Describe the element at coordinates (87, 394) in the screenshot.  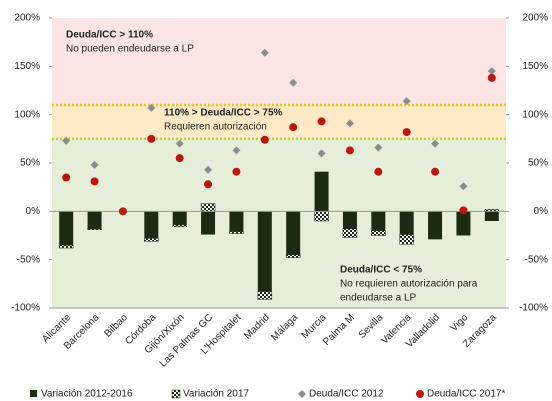
I see `legend-label: Variación 2012-2016` at that location.